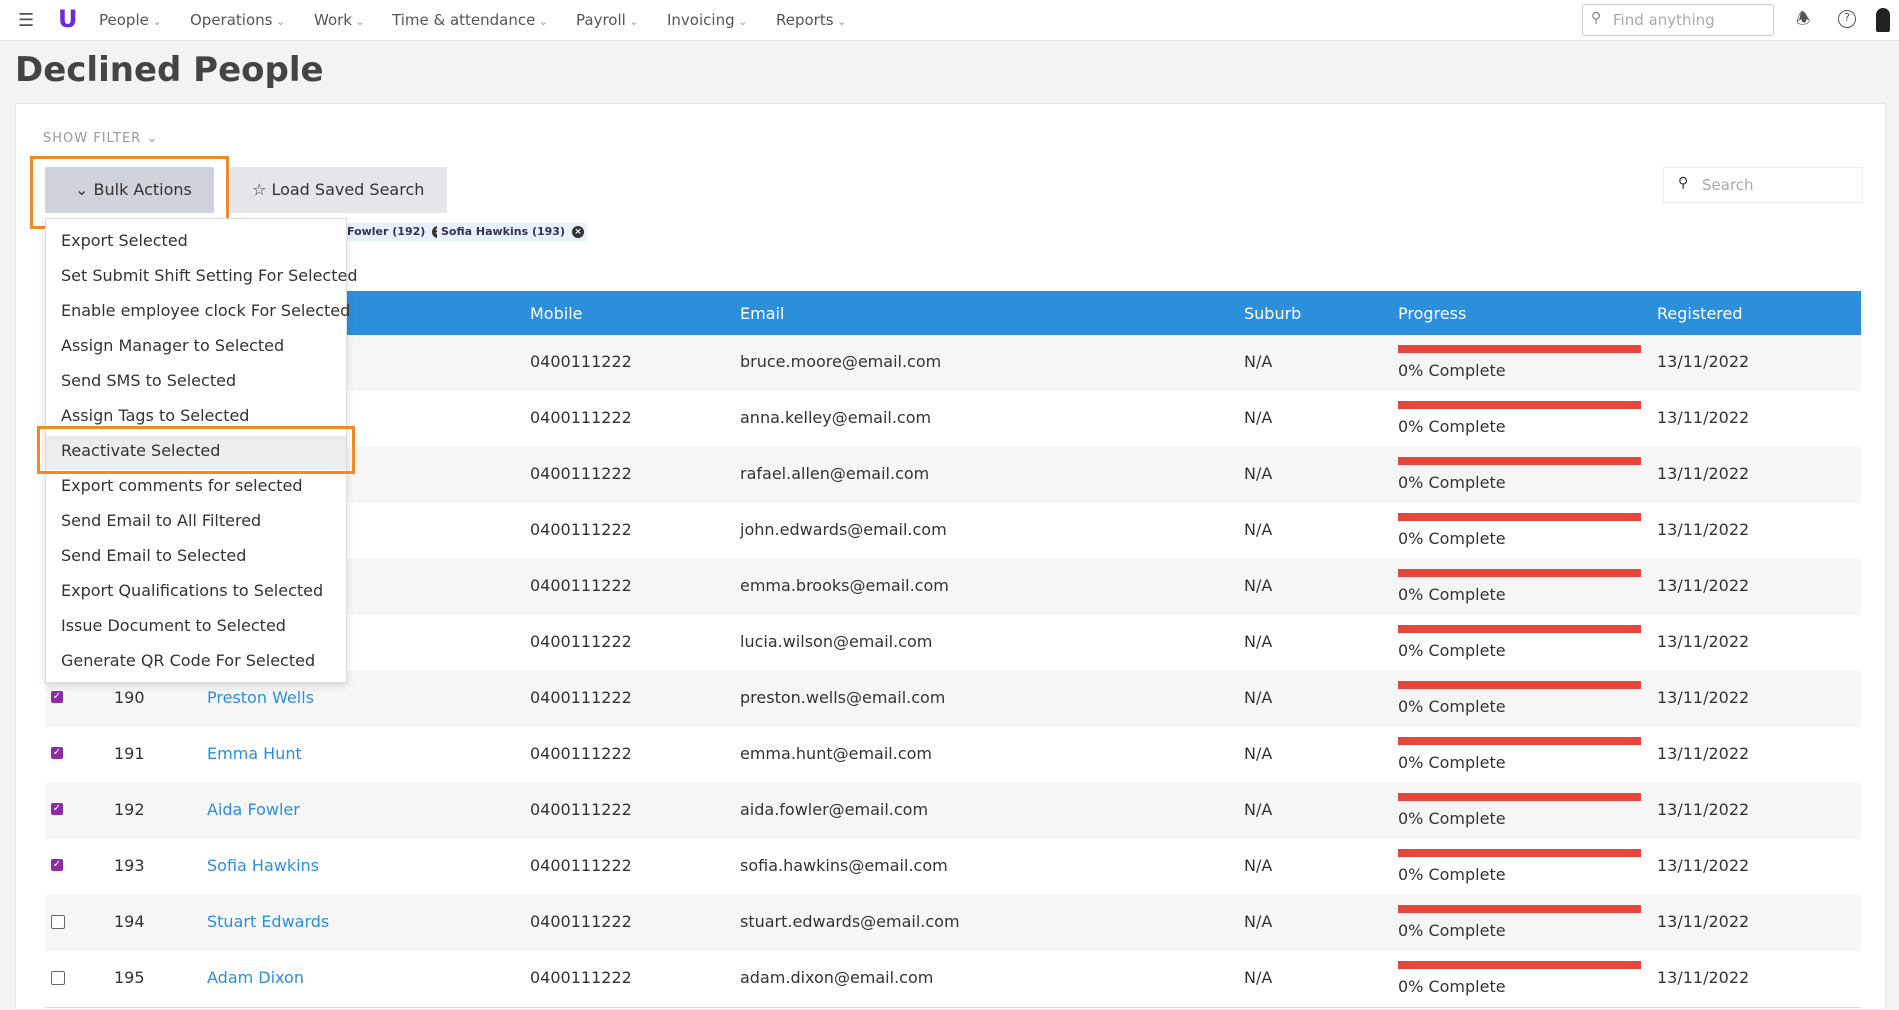 The width and height of the screenshot is (1899, 1010). What do you see at coordinates (1883, 20) in the screenshot?
I see `user-icon` at bounding box center [1883, 20].